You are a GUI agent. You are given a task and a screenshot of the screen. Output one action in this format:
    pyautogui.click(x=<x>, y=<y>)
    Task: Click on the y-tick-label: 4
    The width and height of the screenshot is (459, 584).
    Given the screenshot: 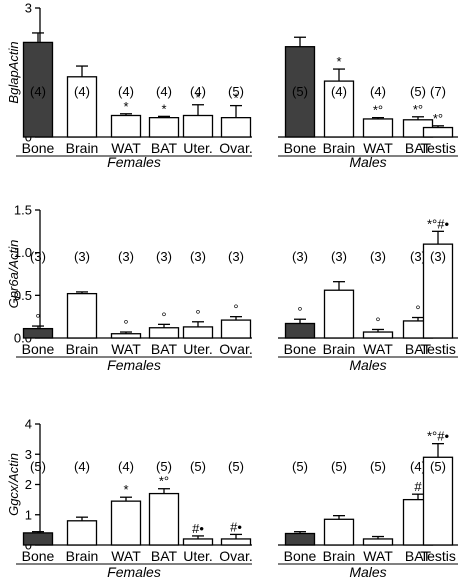 What is the action you would take?
    pyautogui.click(x=28, y=424)
    